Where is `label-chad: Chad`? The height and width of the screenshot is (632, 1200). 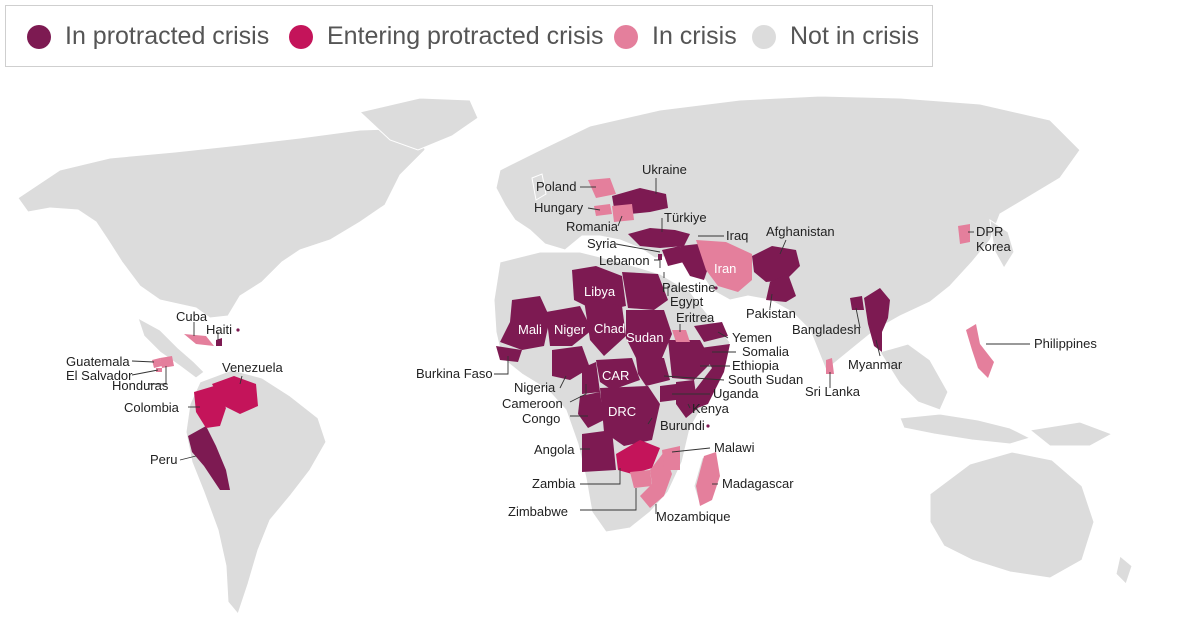
label-chad: Chad is located at coordinates (609, 328).